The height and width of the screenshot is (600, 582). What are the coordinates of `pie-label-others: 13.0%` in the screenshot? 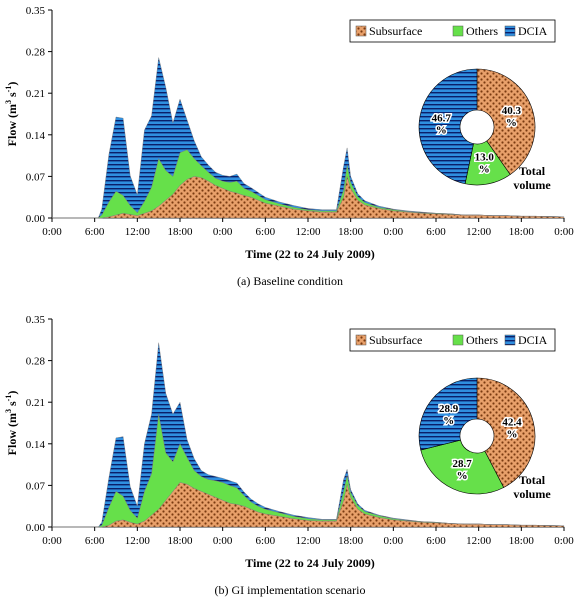 It's located at (485, 163).